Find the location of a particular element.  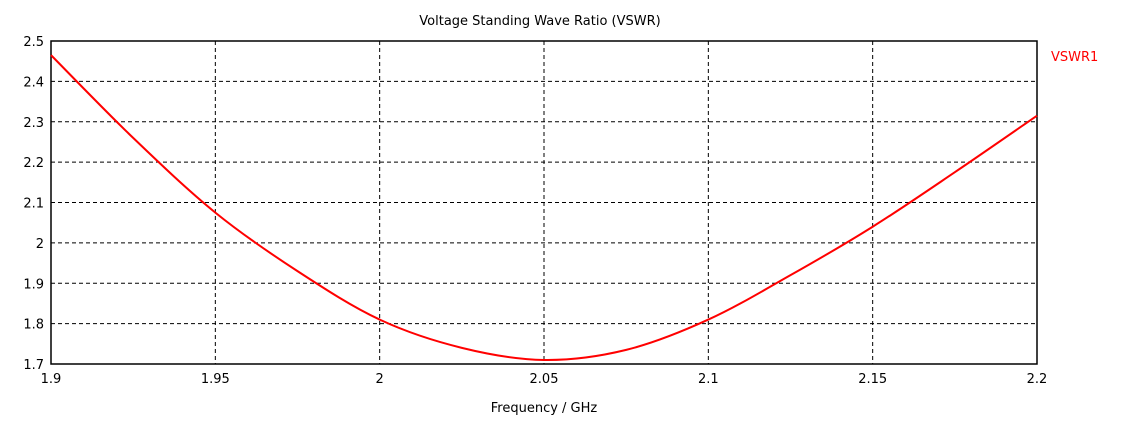

y-tick-label: 2.5 is located at coordinates (33, 42).